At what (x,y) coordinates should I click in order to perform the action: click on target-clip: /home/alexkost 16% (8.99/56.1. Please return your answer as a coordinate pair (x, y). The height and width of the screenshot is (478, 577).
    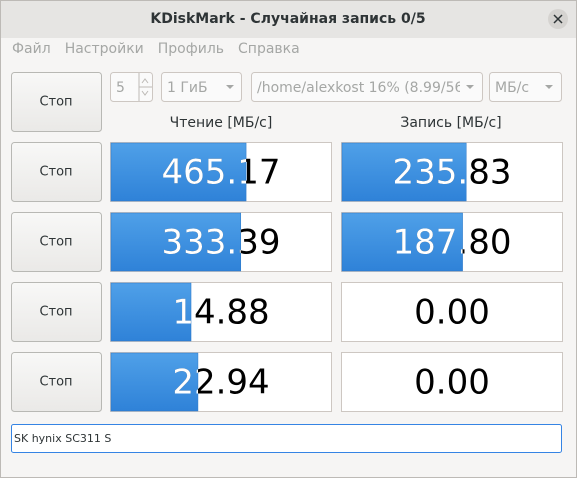
    Looking at the image, I should click on (367, 88).